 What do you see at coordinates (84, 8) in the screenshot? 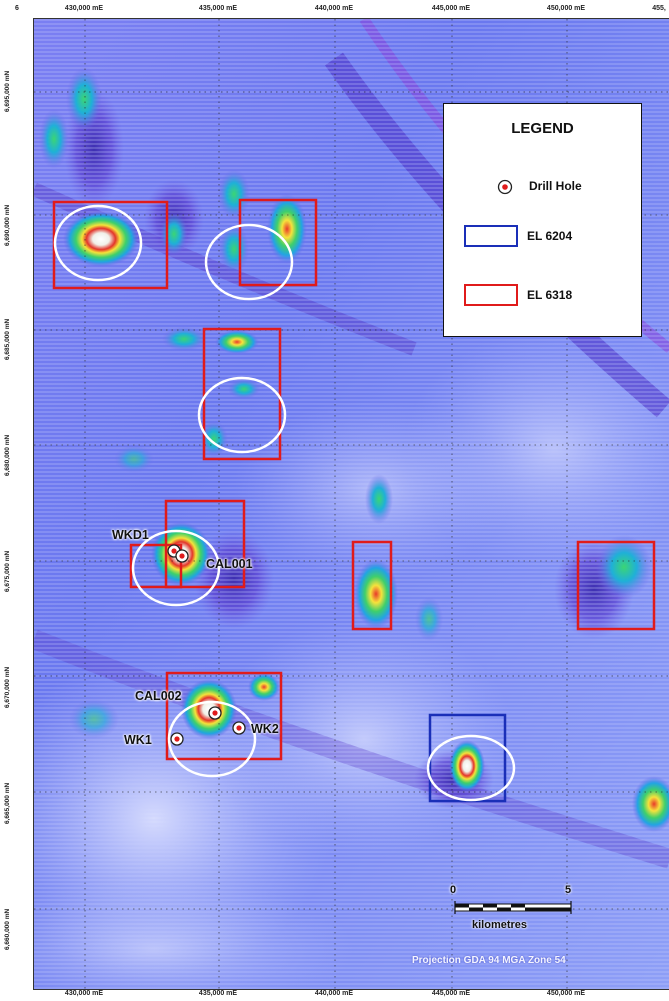
I see `easting-tick-top: 430,000 mE` at bounding box center [84, 8].